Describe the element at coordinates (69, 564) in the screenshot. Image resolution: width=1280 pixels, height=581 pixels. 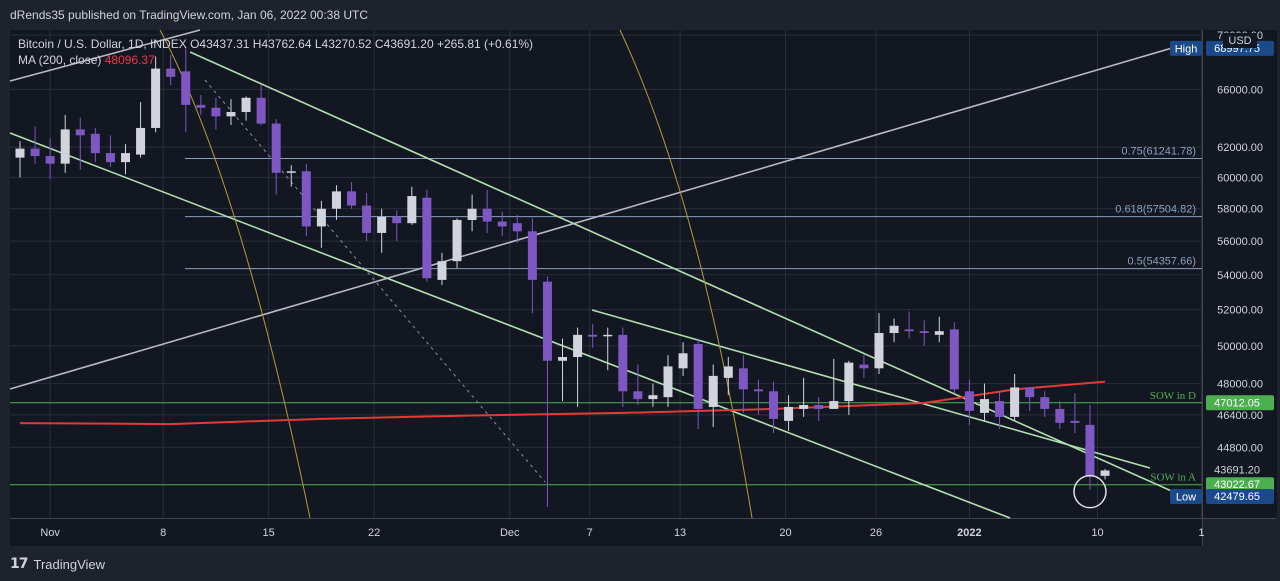
I see `brand-name: TradingView` at that location.